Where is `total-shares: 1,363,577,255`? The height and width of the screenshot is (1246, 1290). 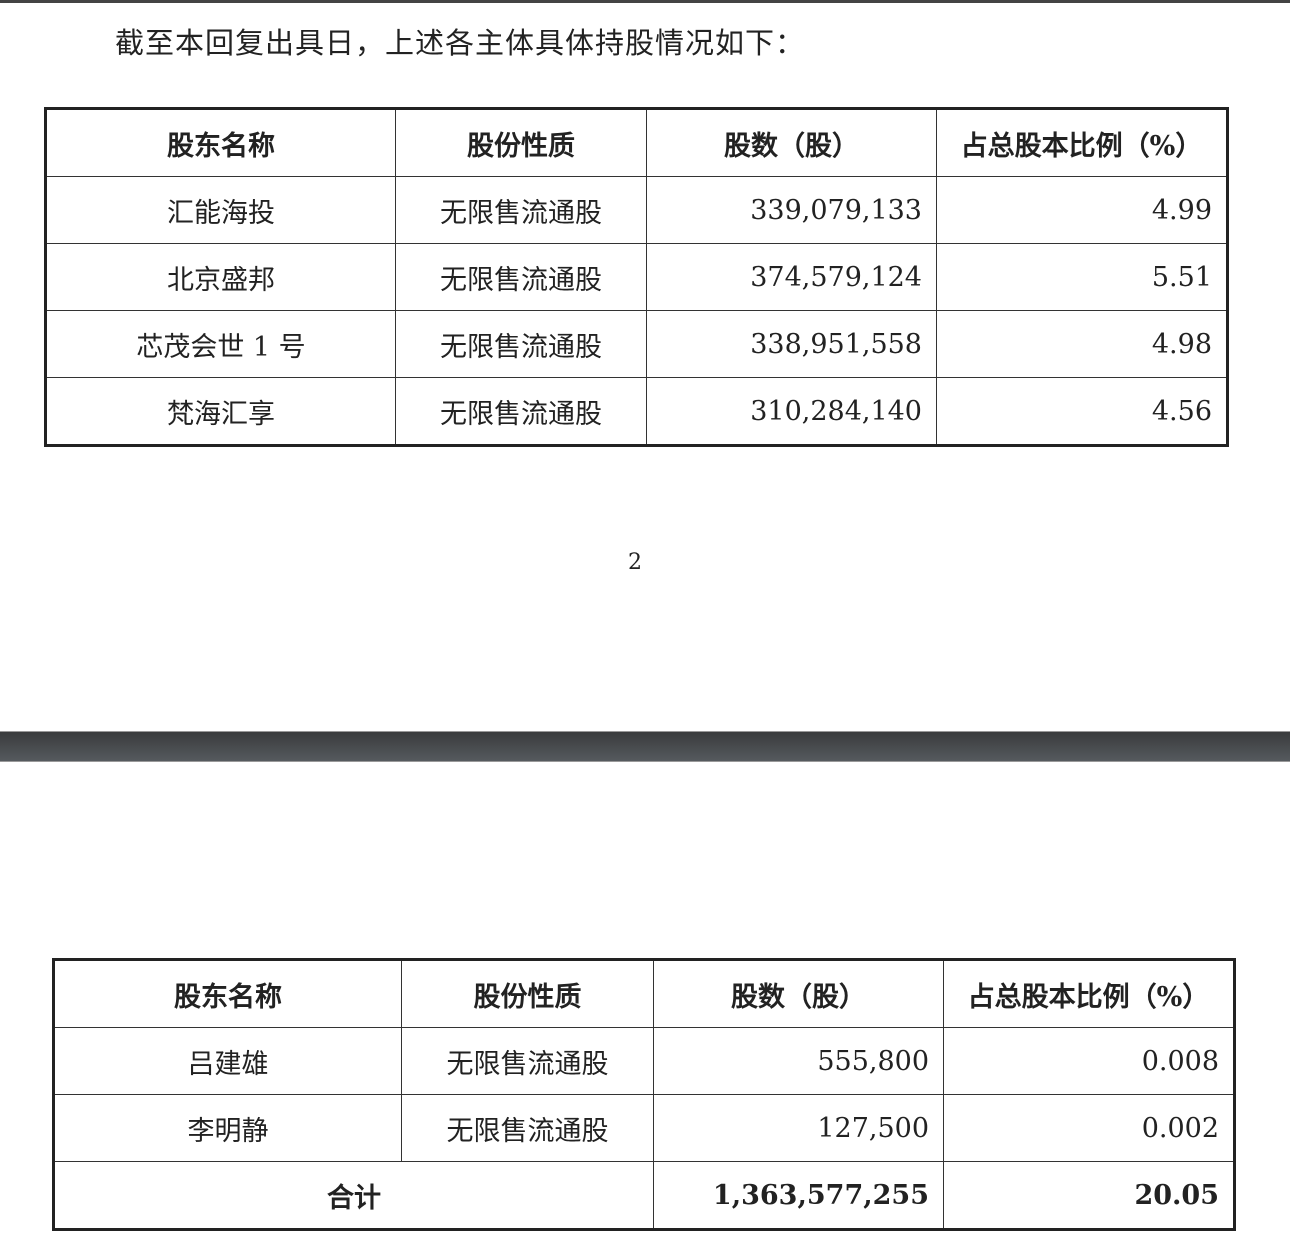
total-shares: 1,363,577,255 is located at coordinates (798, 1195).